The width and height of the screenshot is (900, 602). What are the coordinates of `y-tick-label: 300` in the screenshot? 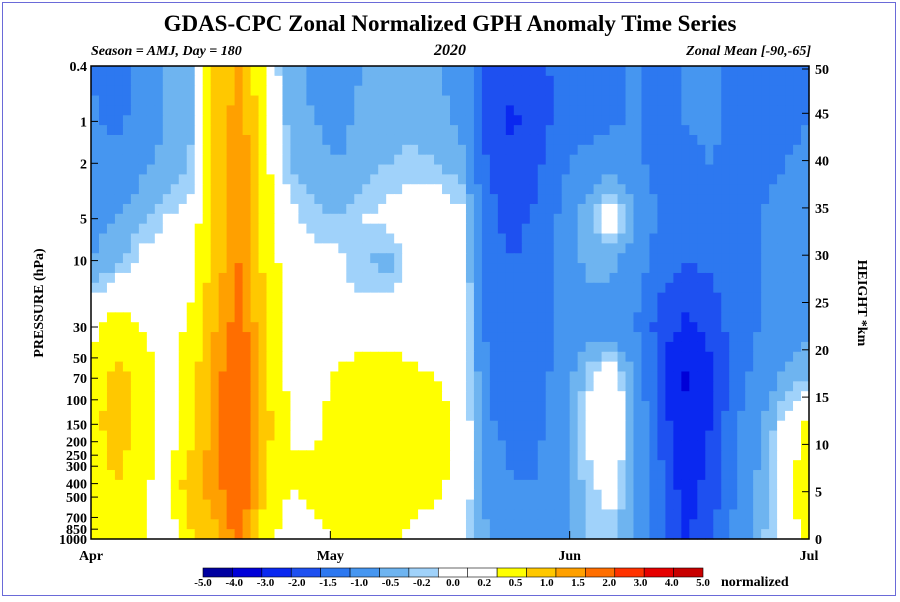 It's located at (76, 467).